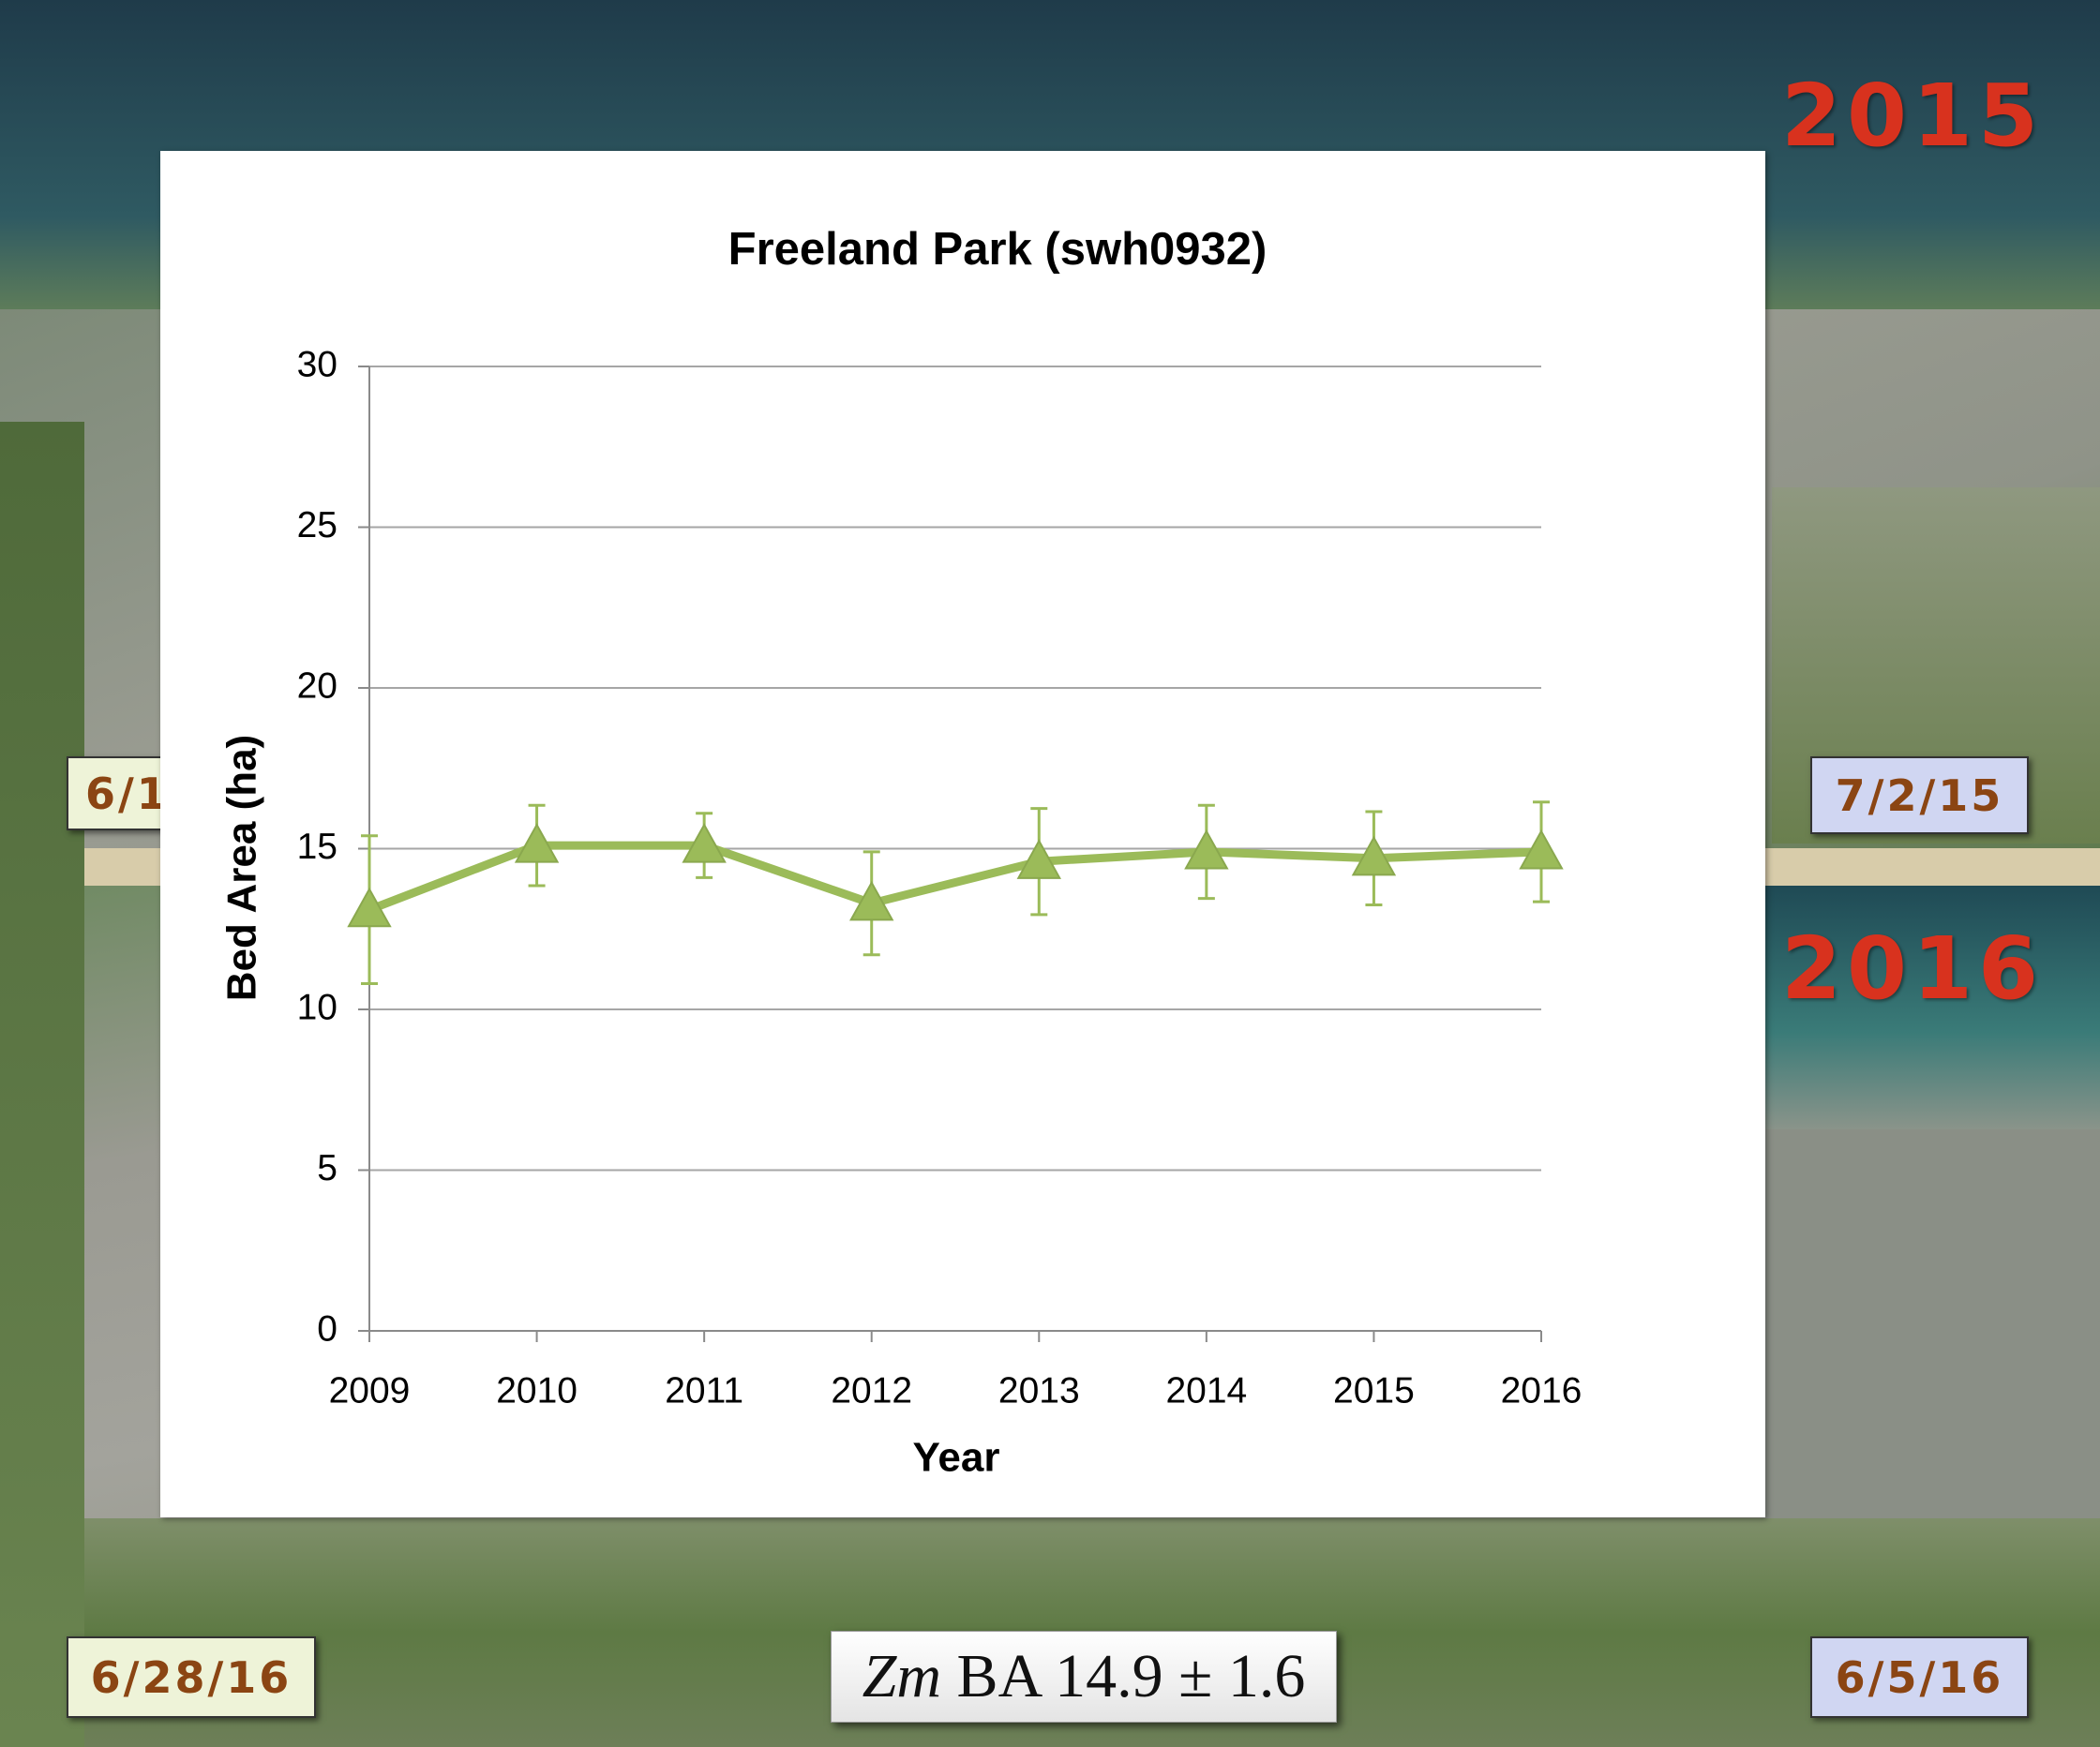  What do you see at coordinates (1206, 1390) in the screenshot?
I see `x-tick-label: 2014` at bounding box center [1206, 1390].